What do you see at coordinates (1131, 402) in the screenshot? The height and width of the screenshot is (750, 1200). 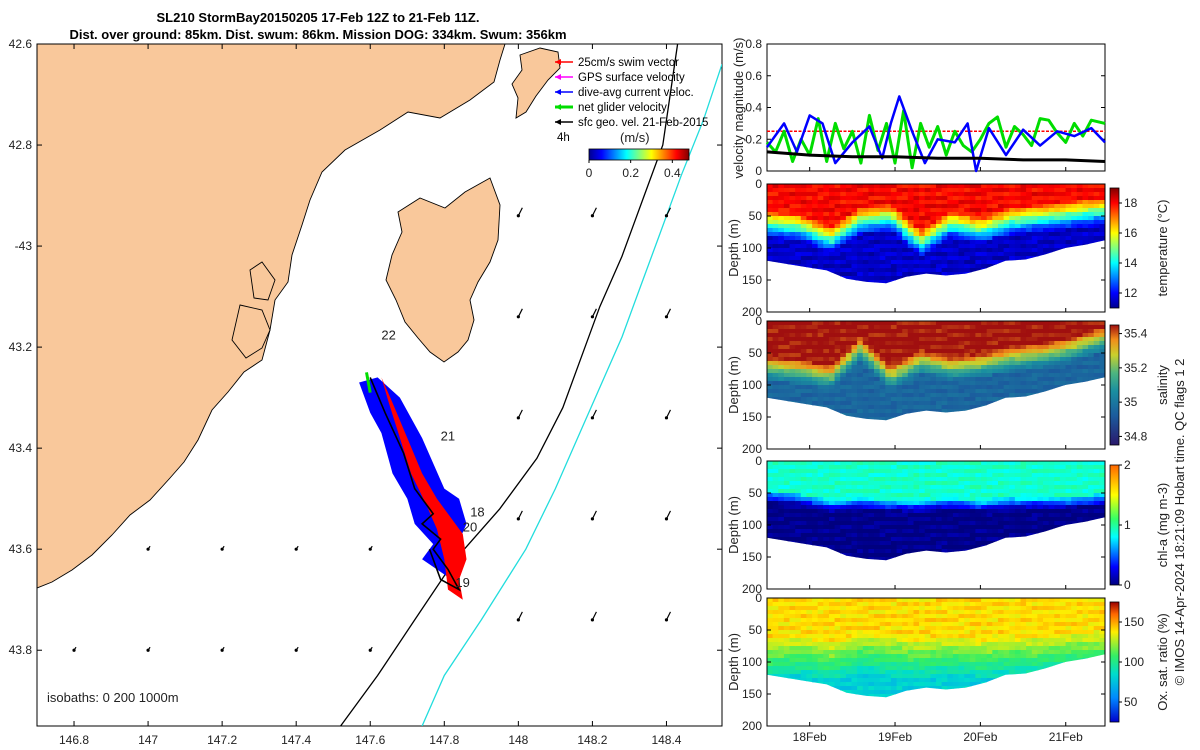 I see `section-colorbar-label: 35` at bounding box center [1131, 402].